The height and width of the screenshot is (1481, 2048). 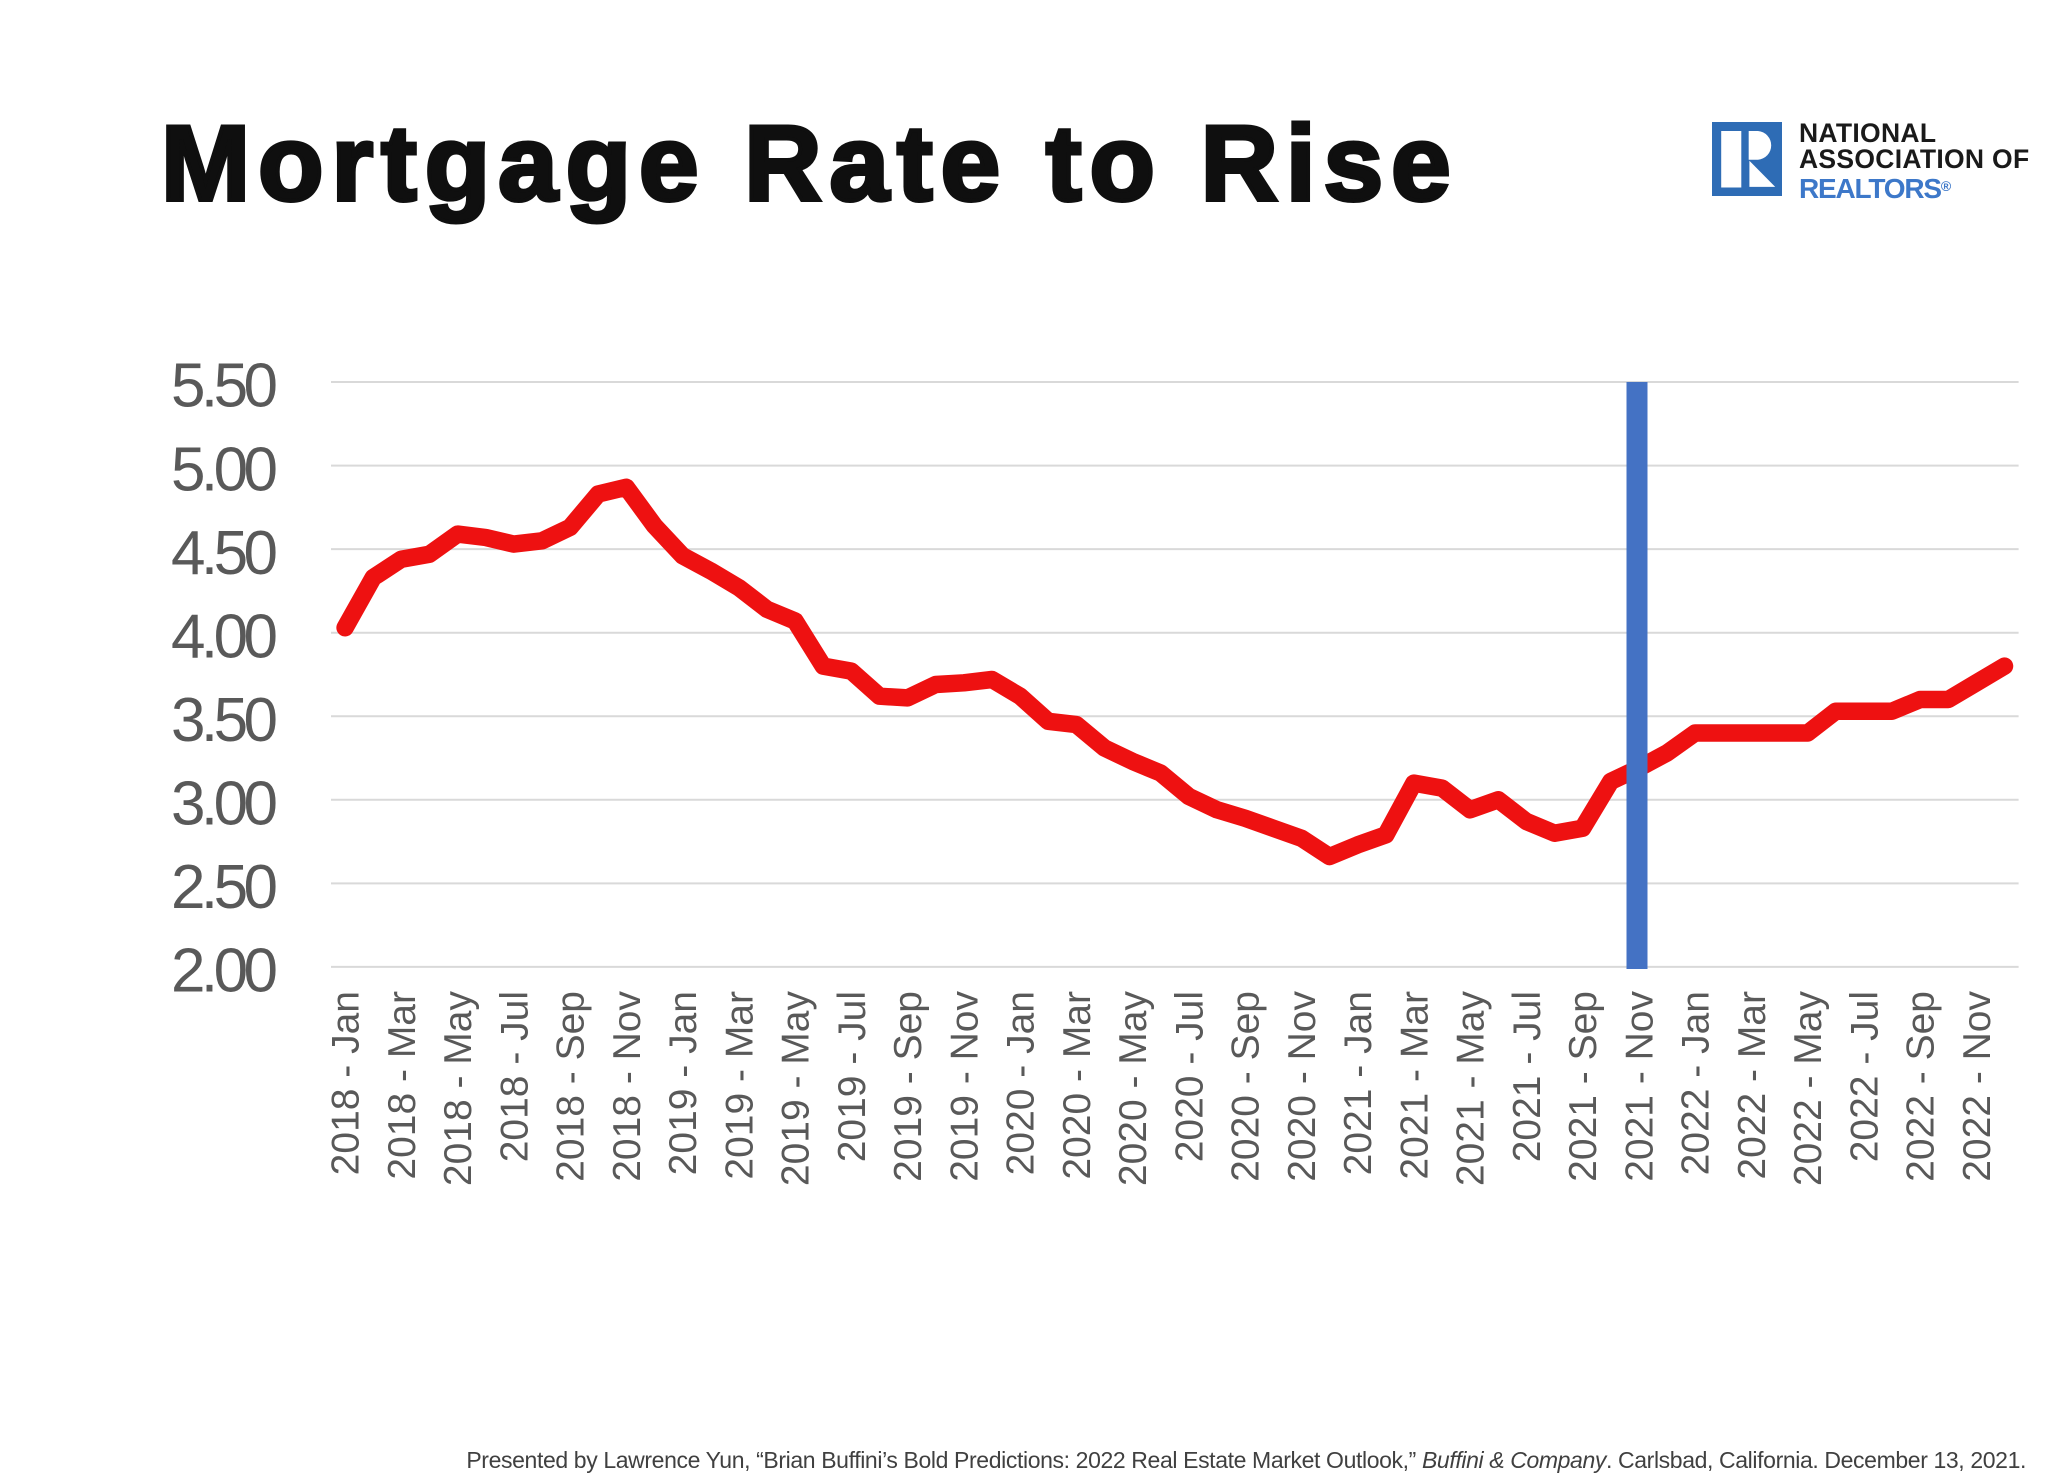 What do you see at coordinates (908, 1086) in the screenshot?
I see `svg-text: 2019 - Sep` at bounding box center [908, 1086].